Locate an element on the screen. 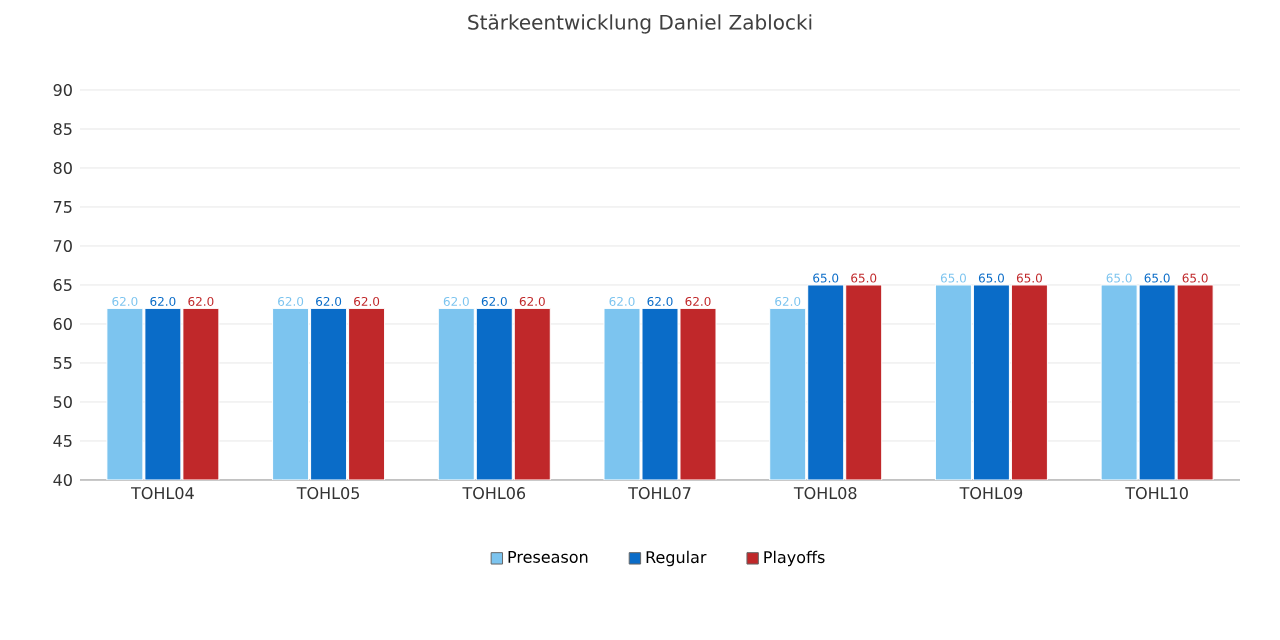  y-tick-label: 70 is located at coordinates (62, 246).